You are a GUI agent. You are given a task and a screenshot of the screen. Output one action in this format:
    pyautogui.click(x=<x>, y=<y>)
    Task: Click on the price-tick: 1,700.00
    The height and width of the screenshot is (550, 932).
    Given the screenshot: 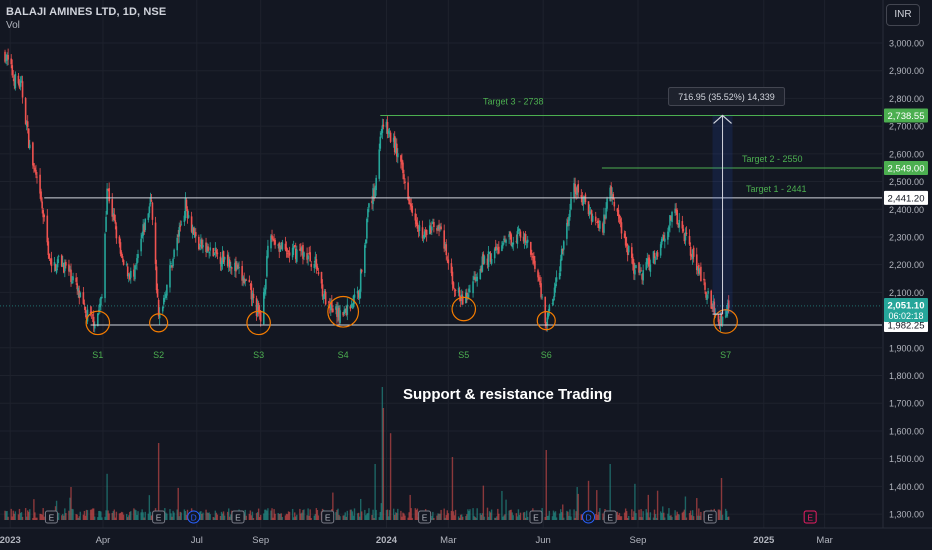 What is the action you would take?
    pyautogui.click(x=906, y=404)
    